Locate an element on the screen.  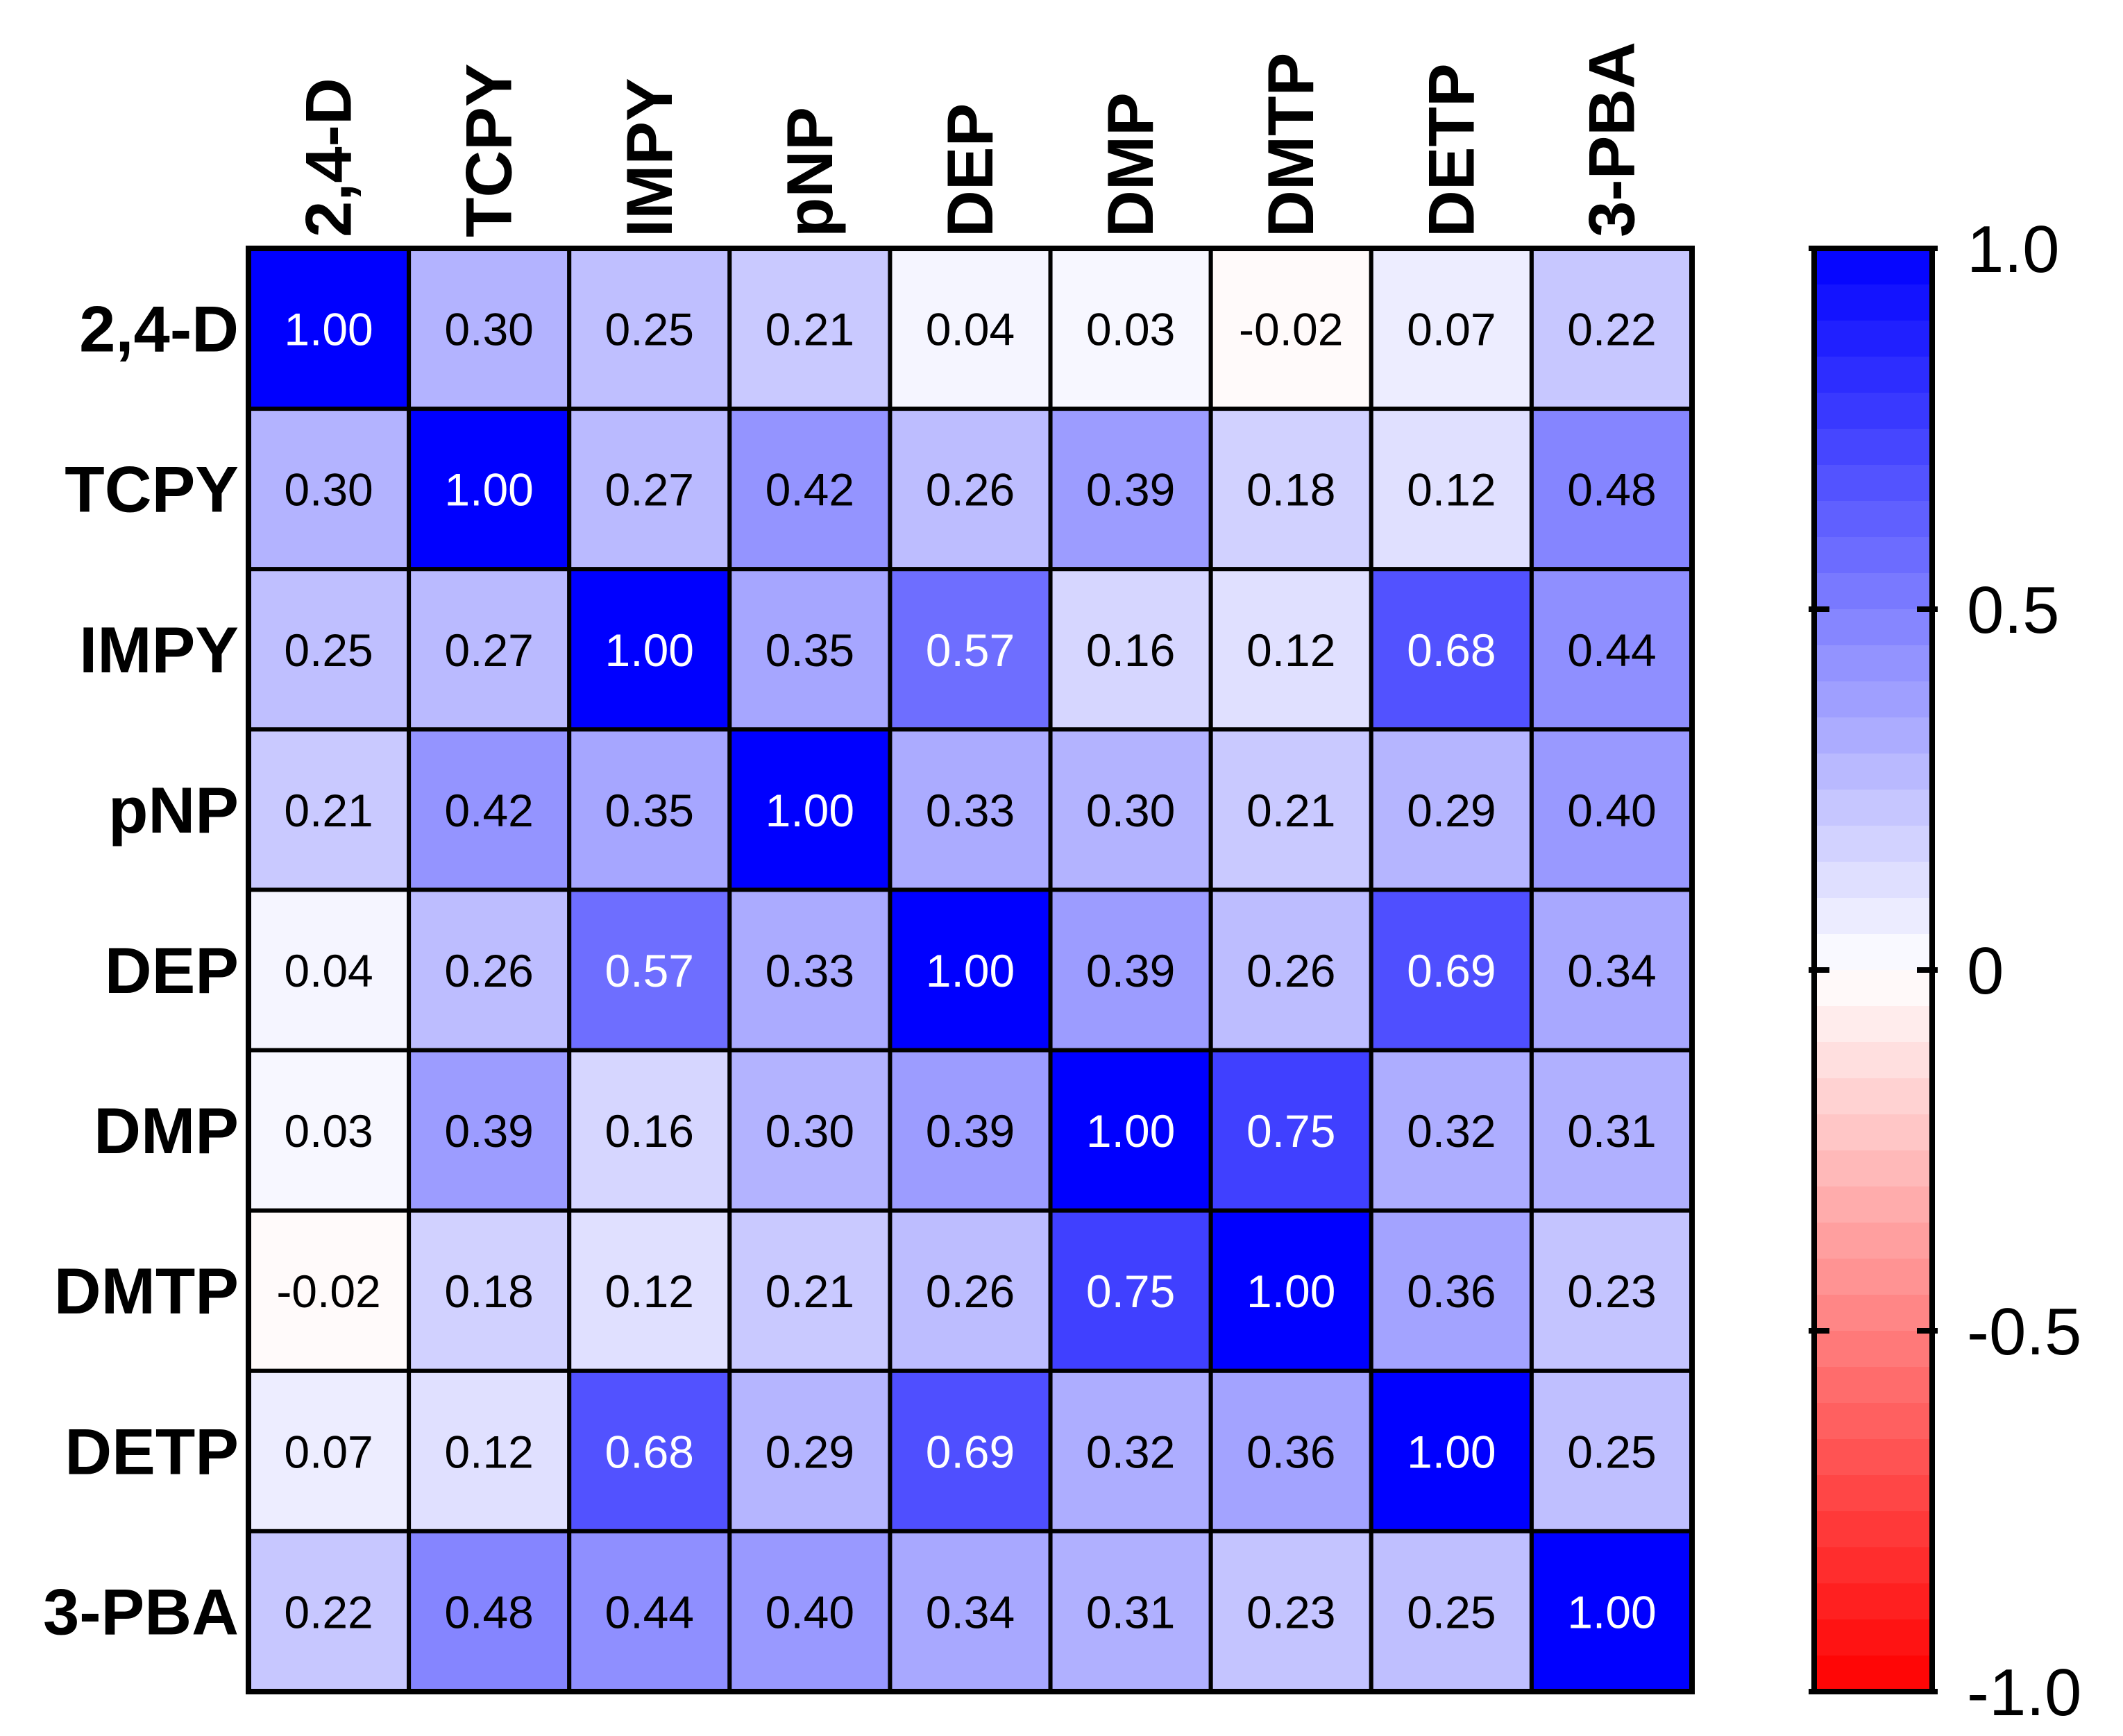
row-label-DEP: DEP is located at coordinates (172, 970).